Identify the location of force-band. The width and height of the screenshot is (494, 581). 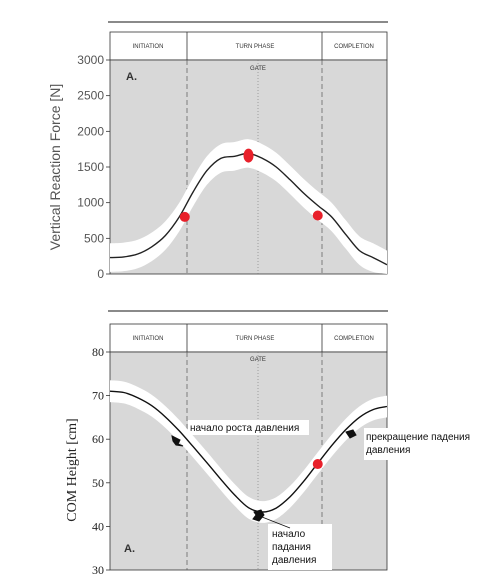
(248, 206).